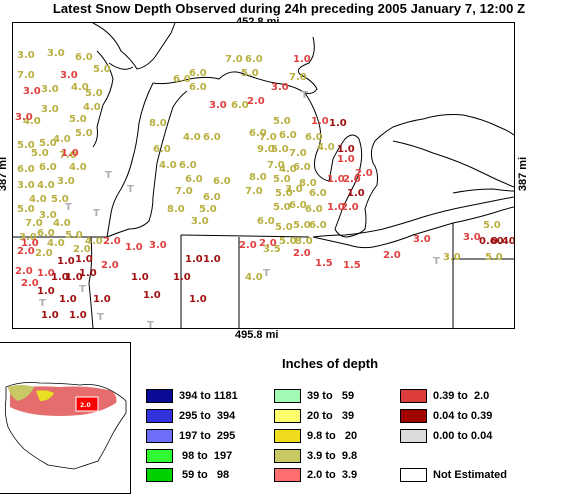 This screenshot has width=578, height=500. Describe the element at coordinates (331, 395) in the screenshot. I see `legend-label: 39 to 59` at that location.